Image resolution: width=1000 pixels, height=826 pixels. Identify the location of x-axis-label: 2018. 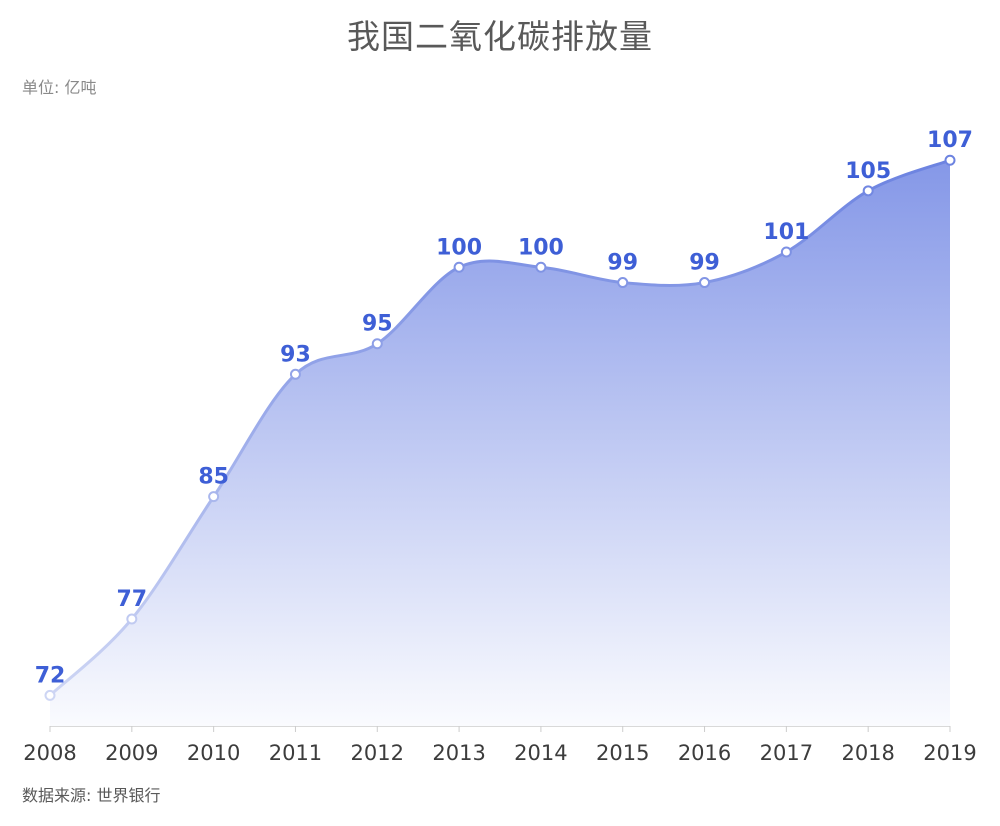
(867, 753).